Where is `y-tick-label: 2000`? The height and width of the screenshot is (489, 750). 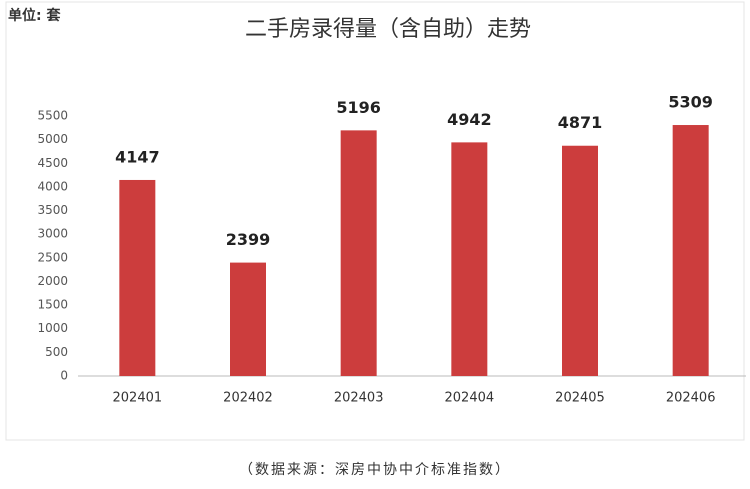
y-tick-label: 2000 is located at coordinates (52, 281).